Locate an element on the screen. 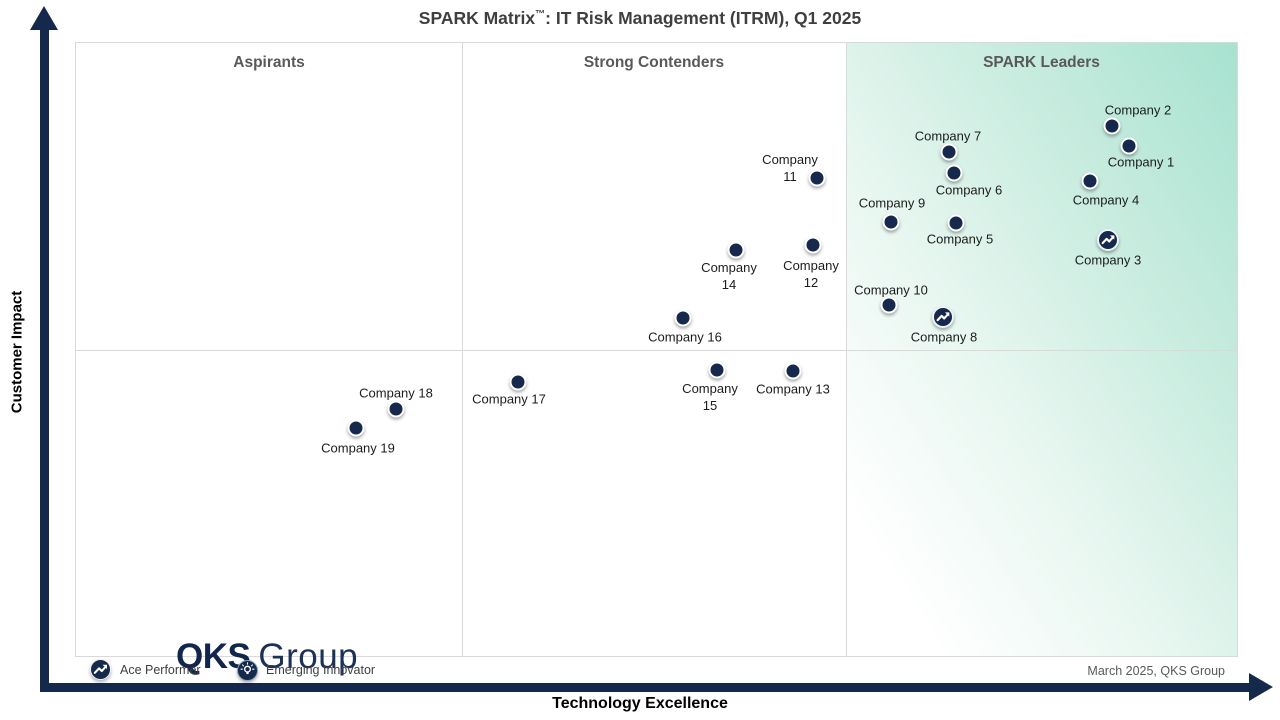  emerging-innovator-icon is located at coordinates (247, 670).